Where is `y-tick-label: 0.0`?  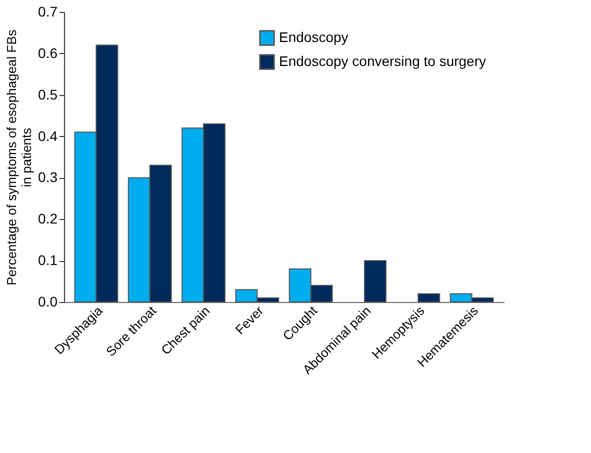 y-tick-label: 0.0 is located at coordinates (48, 302).